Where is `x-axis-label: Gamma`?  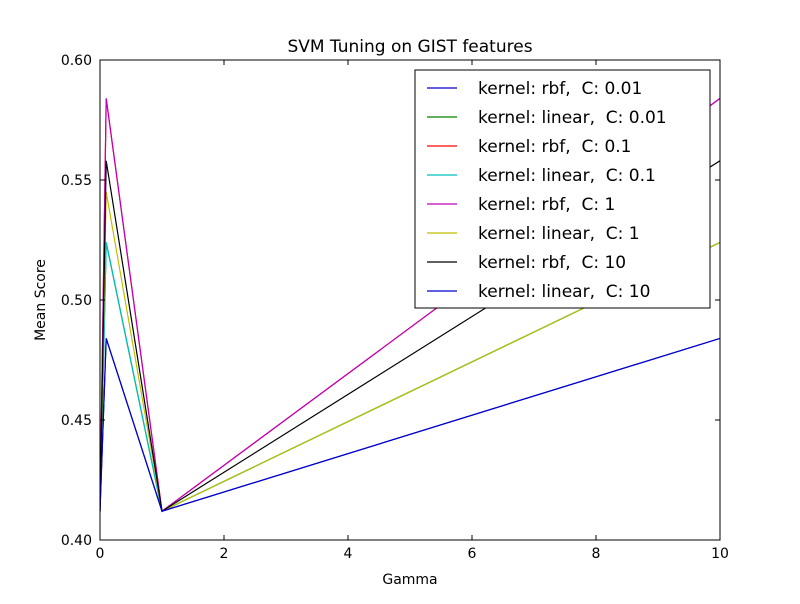
x-axis-label: Gamma is located at coordinates (409, 580).